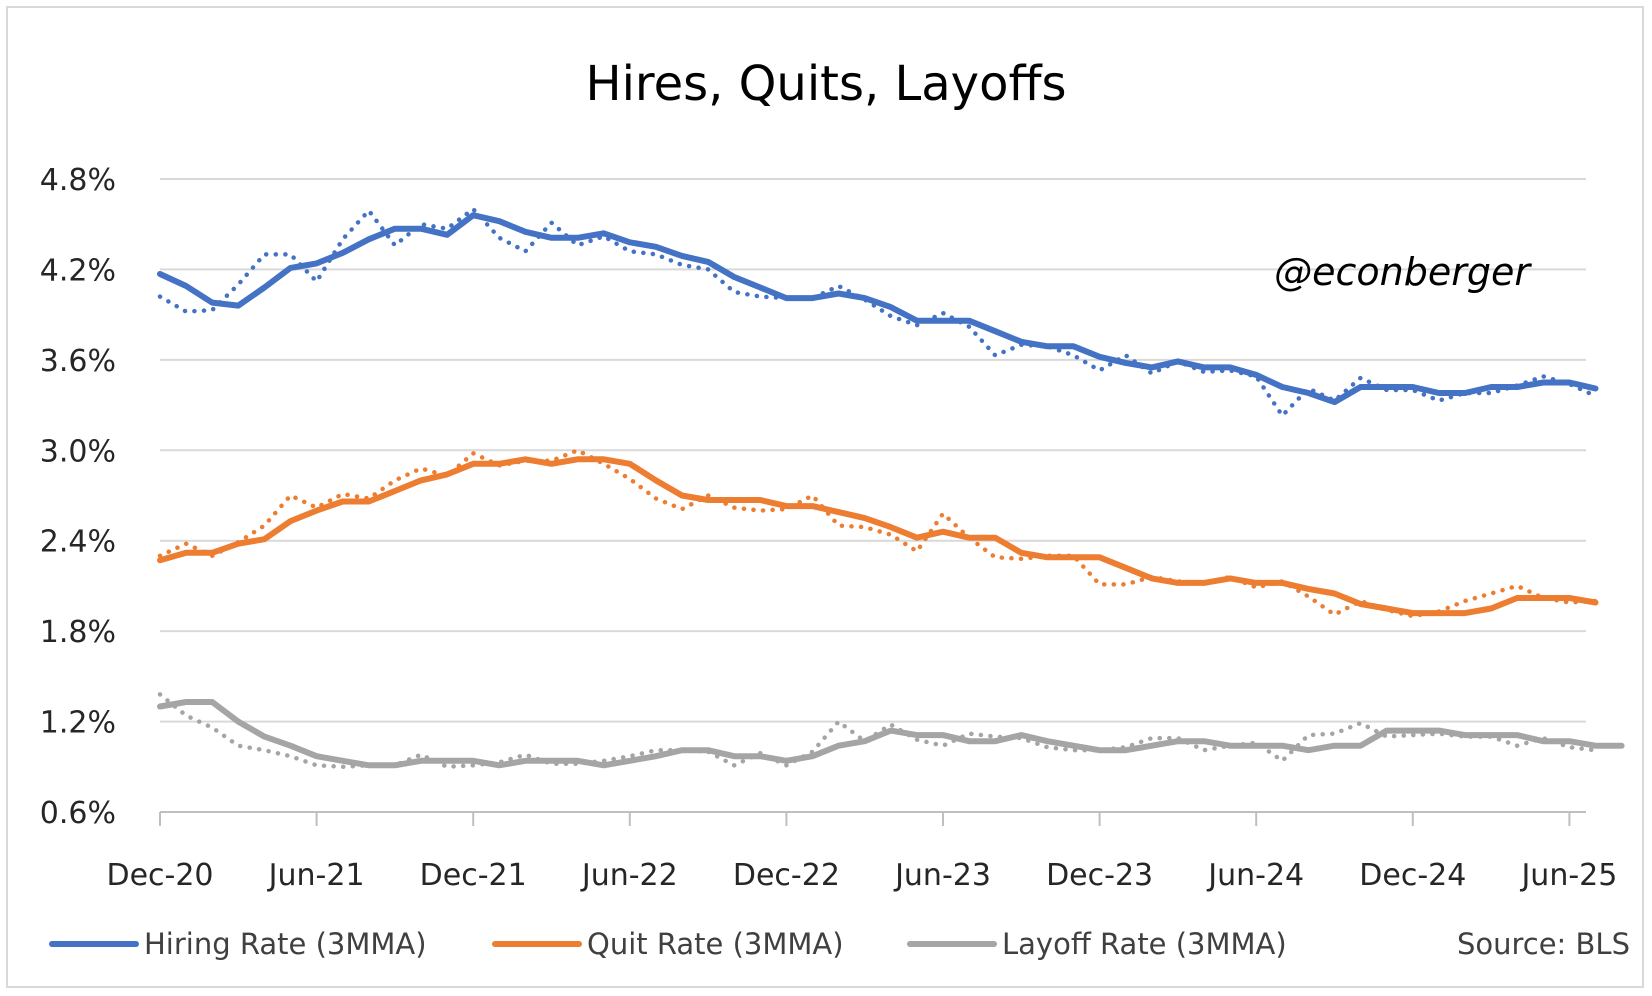 This screenshot has width=1652, height=996. I want to click on legend-label: Quit Rate (3MMA), so click(715, 944).